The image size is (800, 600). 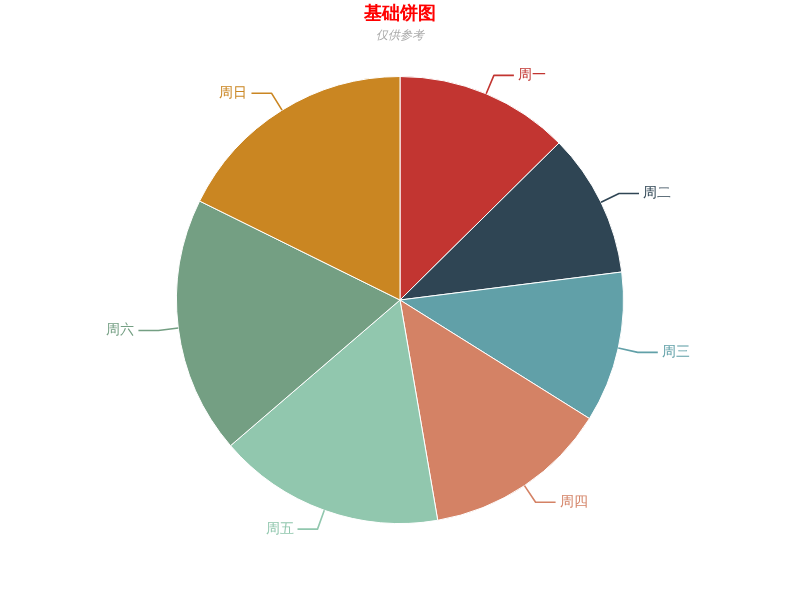 What do you see at coordinates (399, 13) in the screenshot?
I see `chart-title: 基础饼图` at bounding box center [399, 13].